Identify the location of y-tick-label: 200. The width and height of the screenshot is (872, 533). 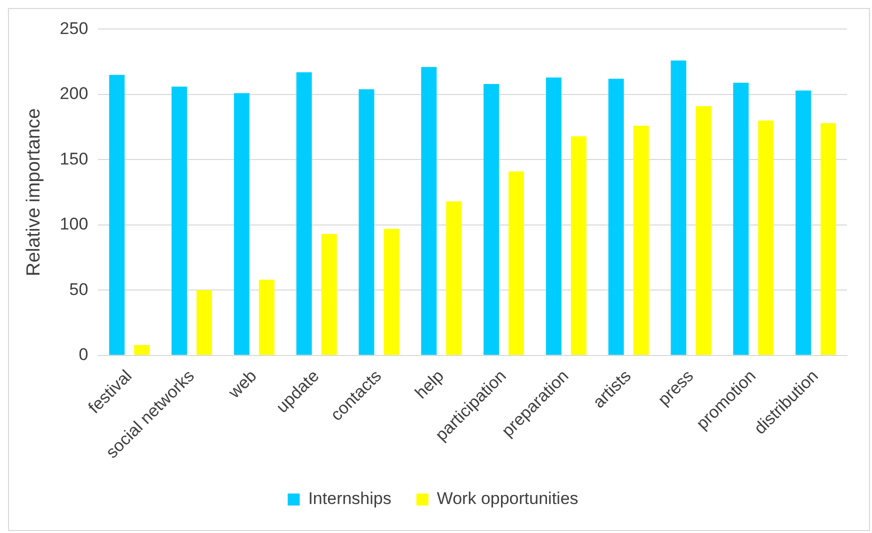
(74, 94).